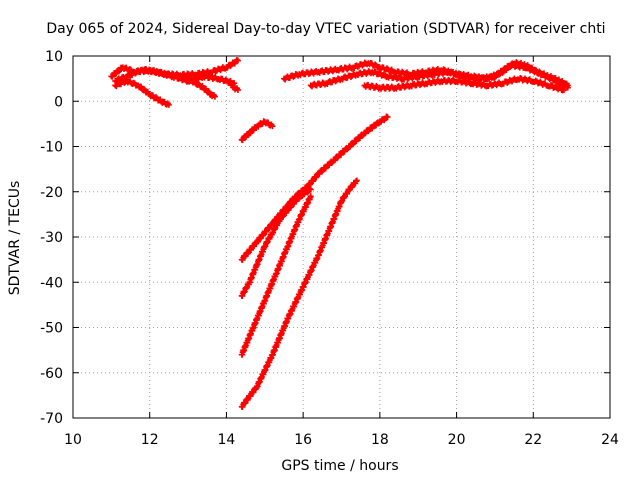 The image size is (640, 480). What do you see at coordinates (464, 84) in the screenshot?
I see `series-arc-late-c` at bounding box center [464, 84].